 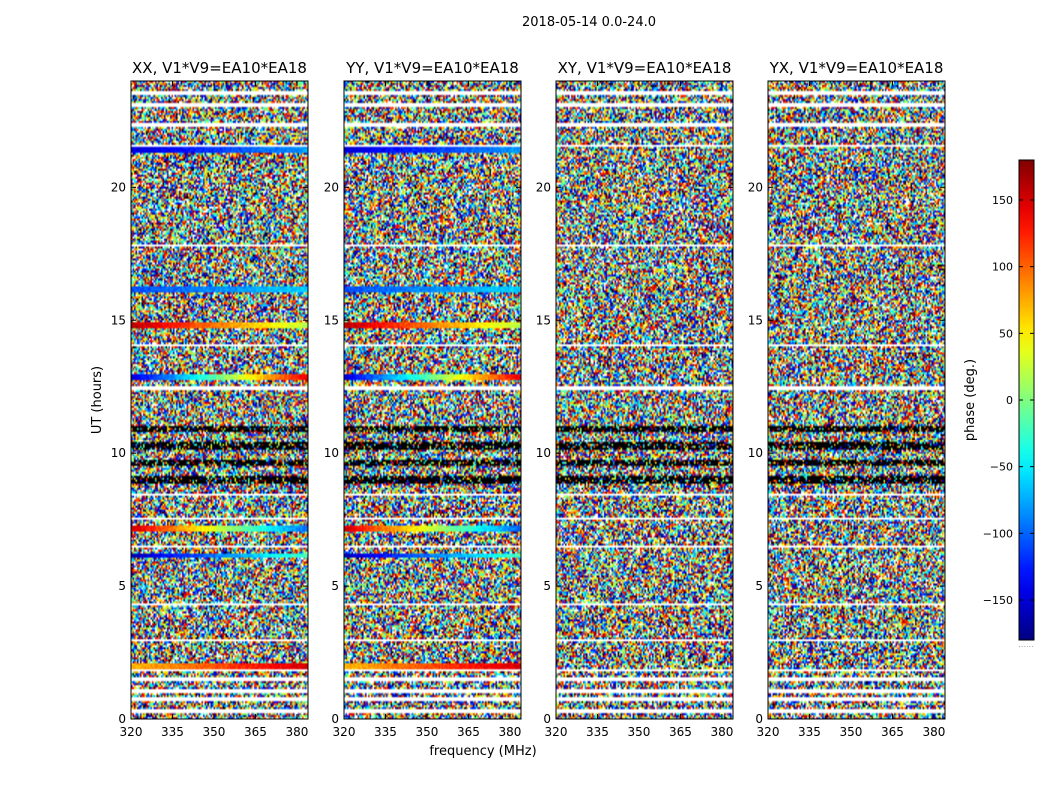 What do you see at coordinates (970, 400) in the screenshot?
I see `colorbar-label: phase (deg.)` at bounding box center [970, 400].